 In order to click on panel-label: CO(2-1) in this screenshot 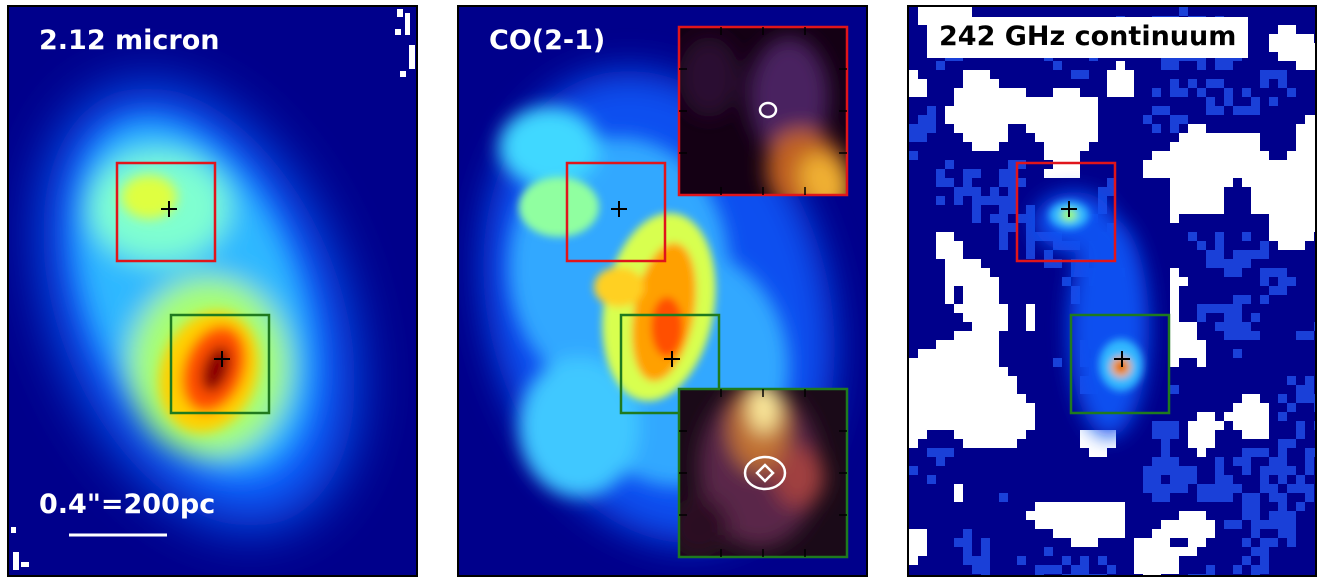, I will do `click(547, 40)`.